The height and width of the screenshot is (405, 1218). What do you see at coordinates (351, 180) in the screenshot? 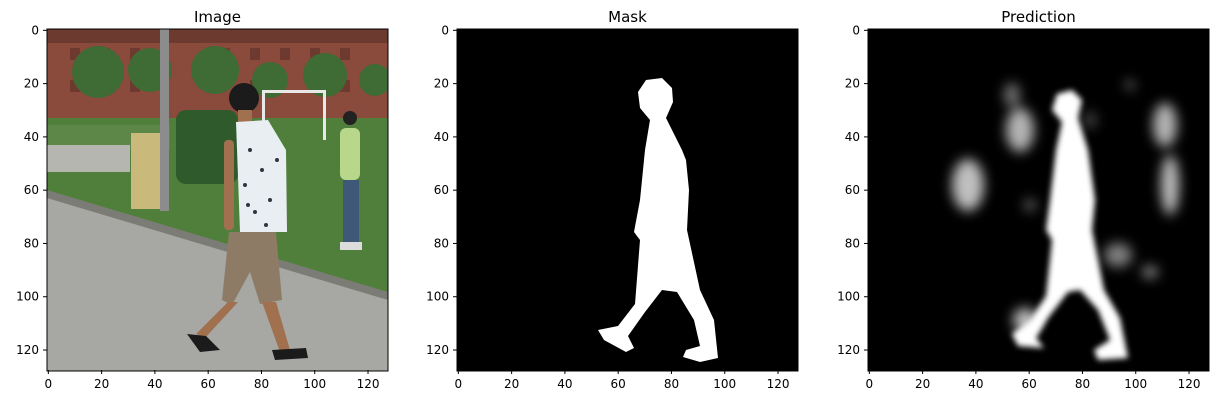
I see `background-person` at bounding box center [351, 180].